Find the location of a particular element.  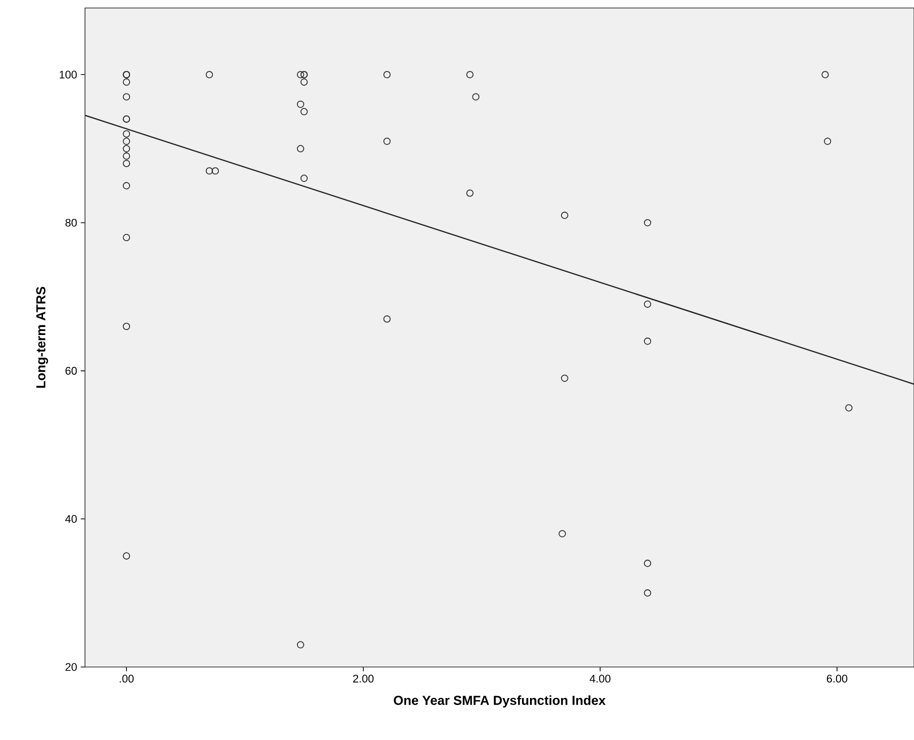

x-tick-label: 4.00 is located at coordinates (600, 678).